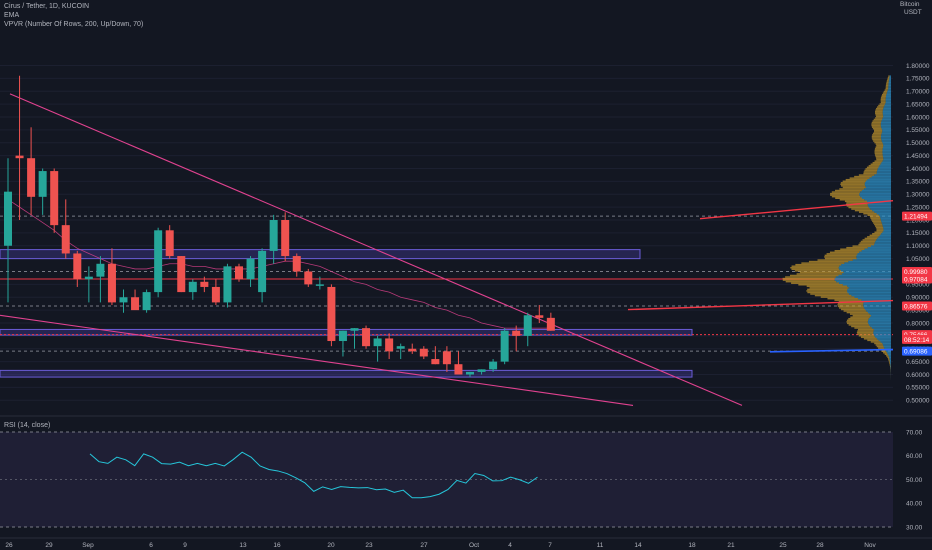 This screenshot has height=550, width=932. Describe the element at coordinates (47, 6) in the screenshot. I see `symbol-legend: Cirus / Tether, 1D, KUCOIN` at that location.